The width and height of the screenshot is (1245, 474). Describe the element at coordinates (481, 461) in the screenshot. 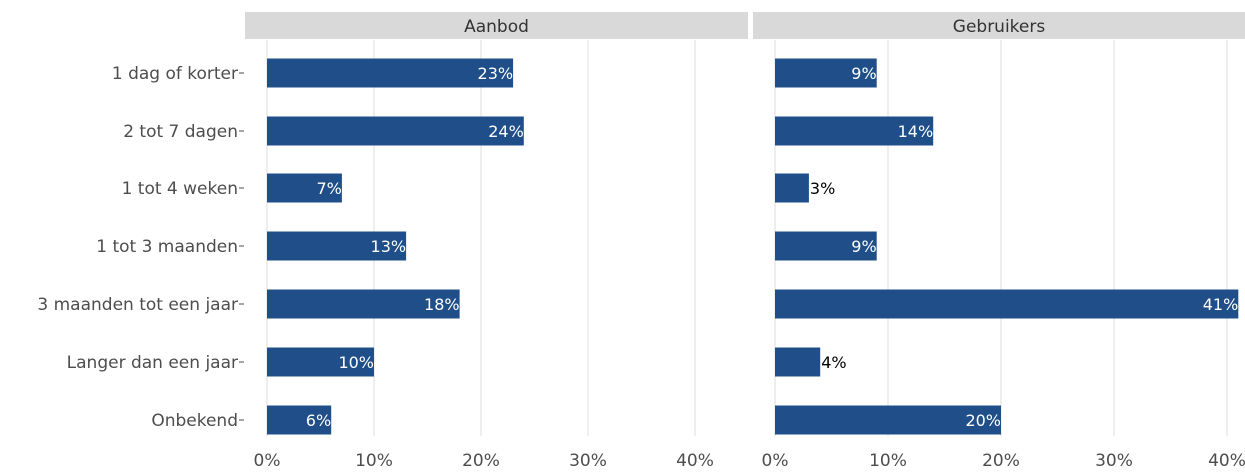

I see `x-tick-label-0-2: 20%` at that location.